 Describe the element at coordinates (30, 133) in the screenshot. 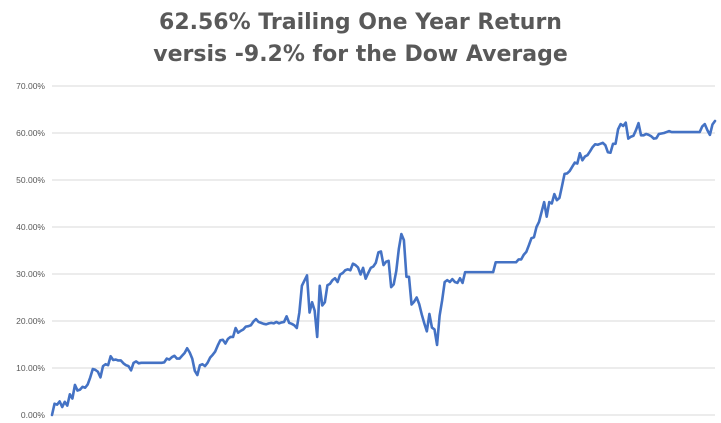

I see `y-tick-label: 60.00%` at that location.